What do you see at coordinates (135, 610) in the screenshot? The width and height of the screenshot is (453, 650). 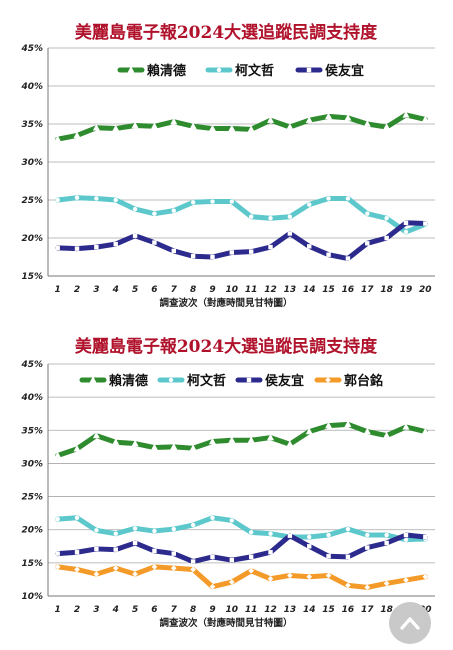 I see `x-tick-label: 5` at bounding box center [135, 610].